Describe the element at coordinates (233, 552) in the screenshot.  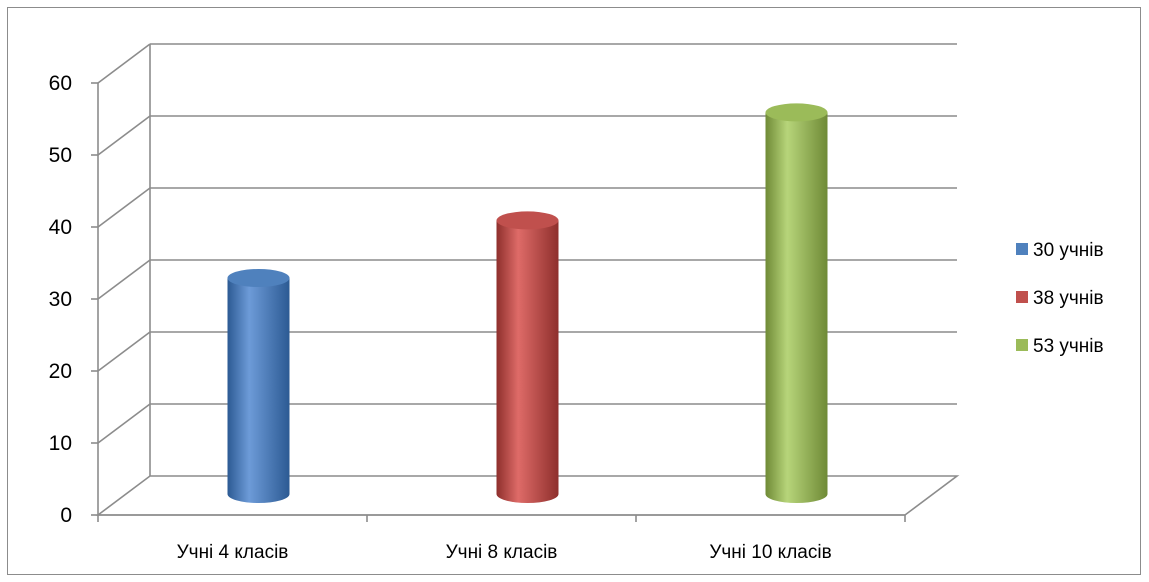
I see `x-tick-label: Учні 4 класів` at that location.